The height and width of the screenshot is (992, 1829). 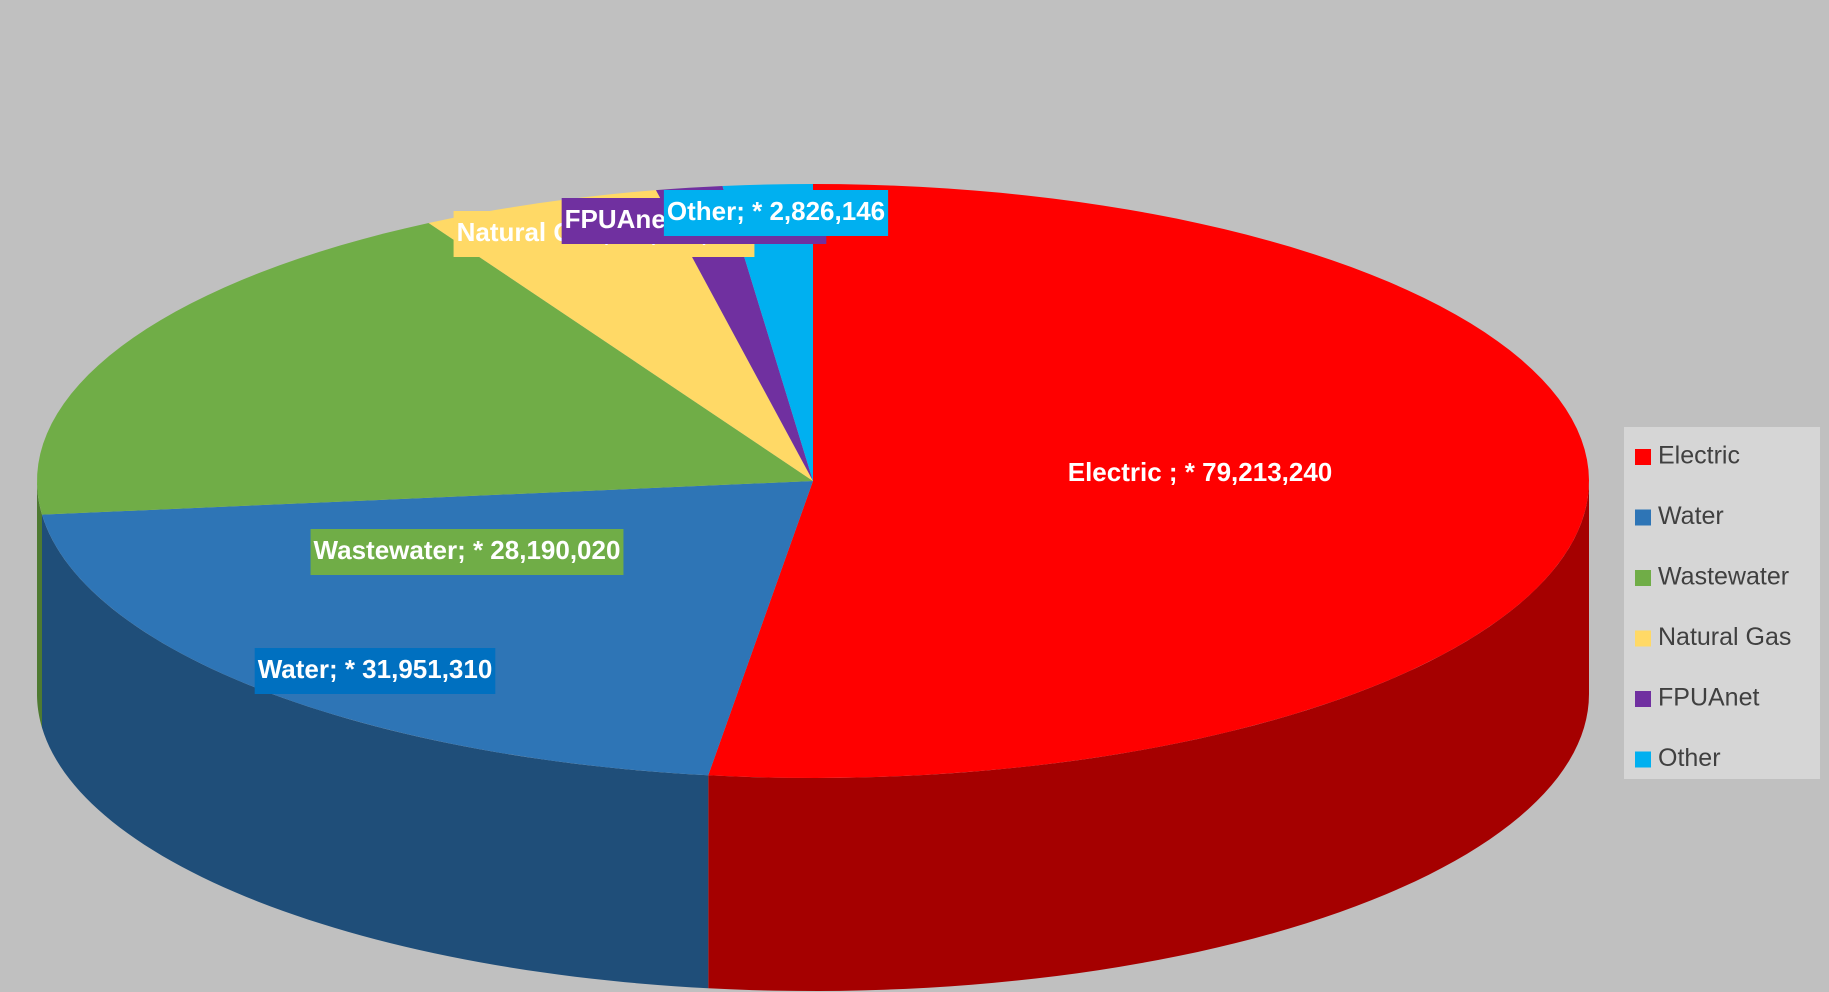 I want to click on legend-label: Electric, so click(x=1699, y=456).